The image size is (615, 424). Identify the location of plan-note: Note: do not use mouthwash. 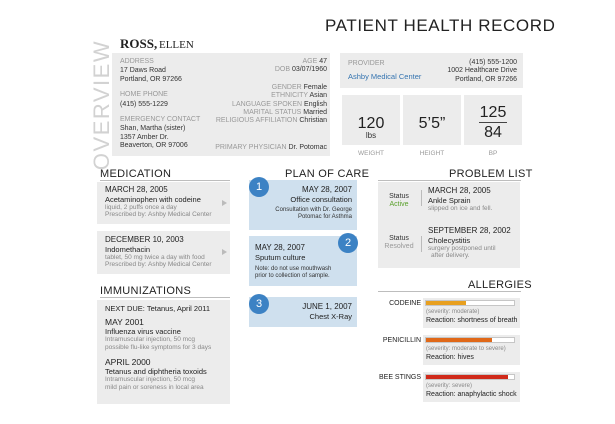
(293, 268).